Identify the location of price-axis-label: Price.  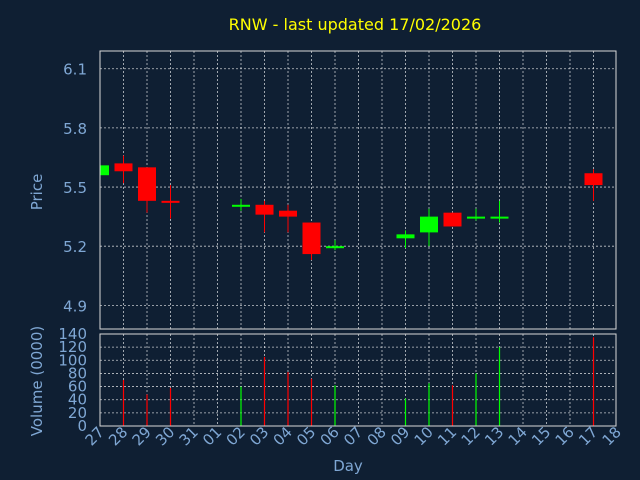
(37, 192).